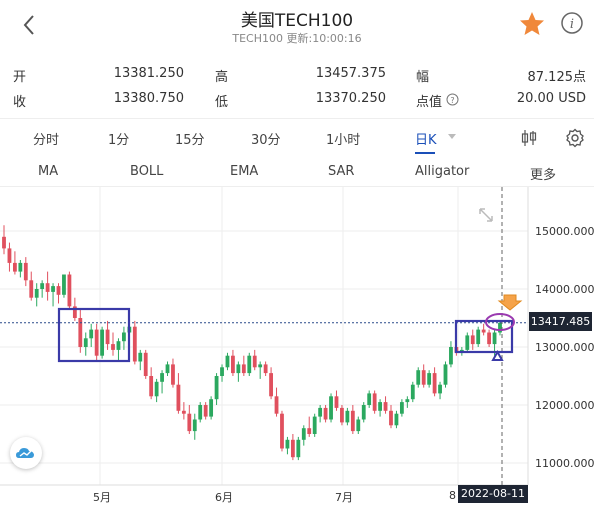  Describe the element at coordinates (147, 171) in the screenshot. I see `indicator-boll: BOLL` at that location.